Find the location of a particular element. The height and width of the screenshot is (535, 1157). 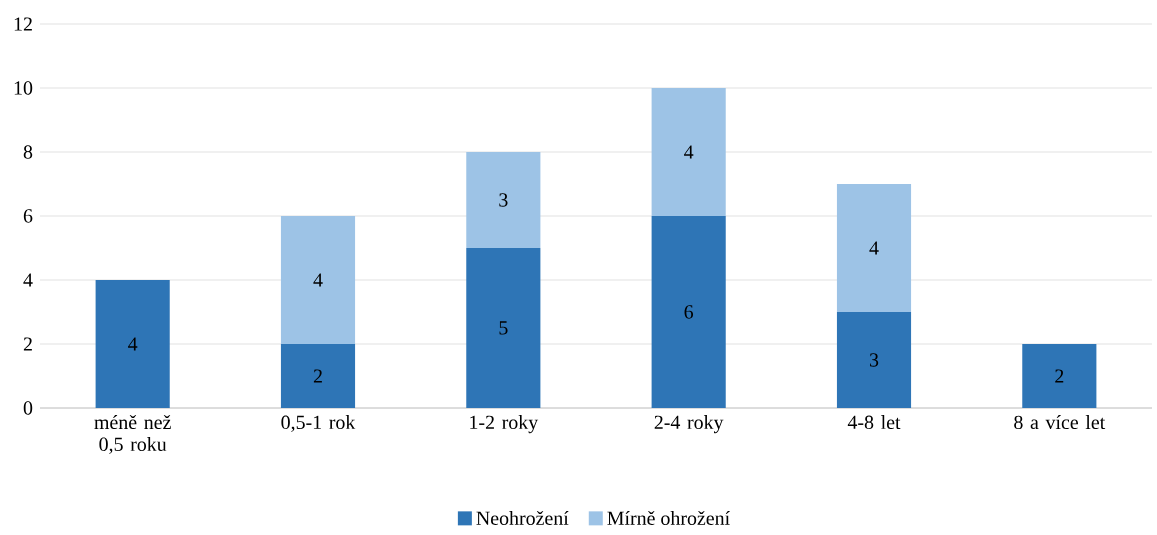

y-tick-label: 12 is located at coordinates (23, 24).